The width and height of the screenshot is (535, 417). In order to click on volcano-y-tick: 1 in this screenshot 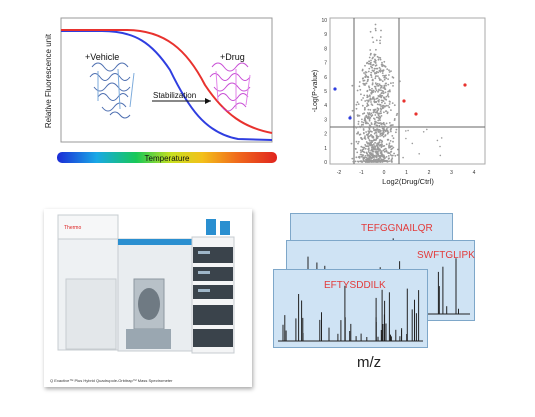, I will do `click(325, 149)`.